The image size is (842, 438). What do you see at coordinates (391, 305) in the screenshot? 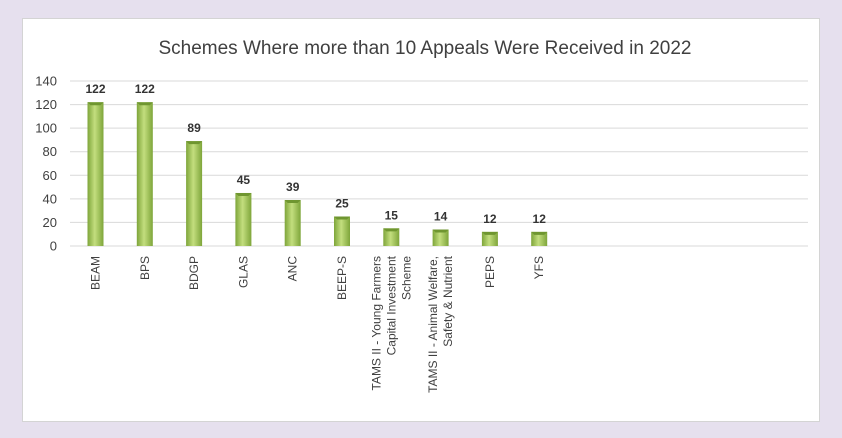
I see `x-tick-label: Capital Investment` at bounding box center [391, 305].